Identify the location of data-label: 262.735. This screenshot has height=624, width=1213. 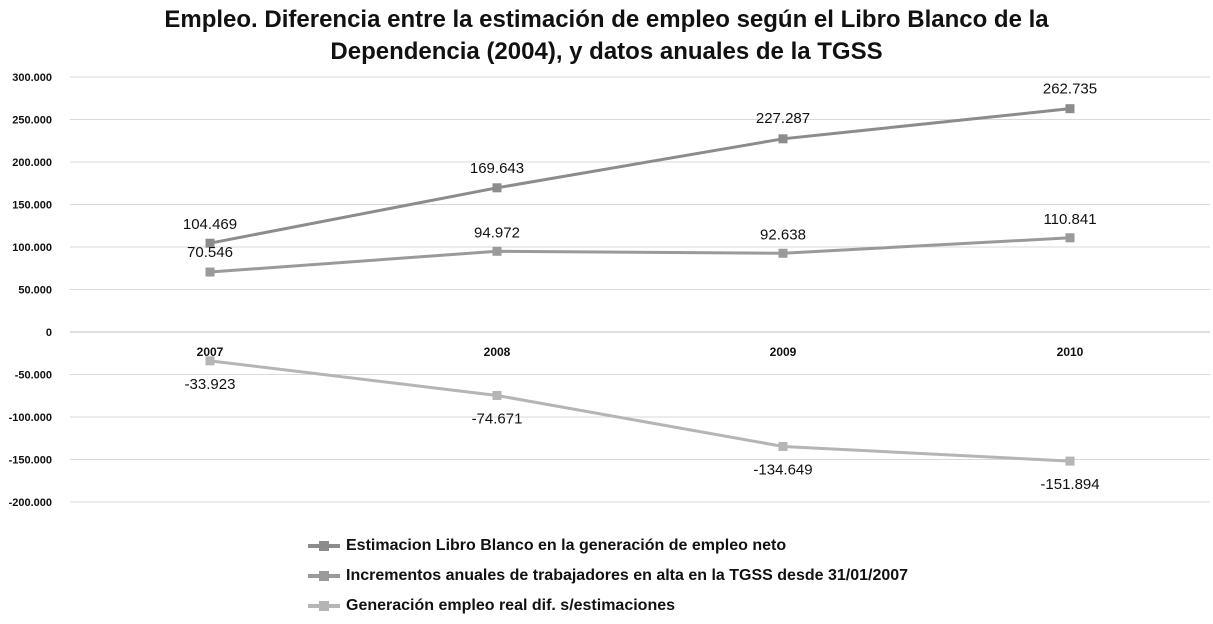
(1070, 89).